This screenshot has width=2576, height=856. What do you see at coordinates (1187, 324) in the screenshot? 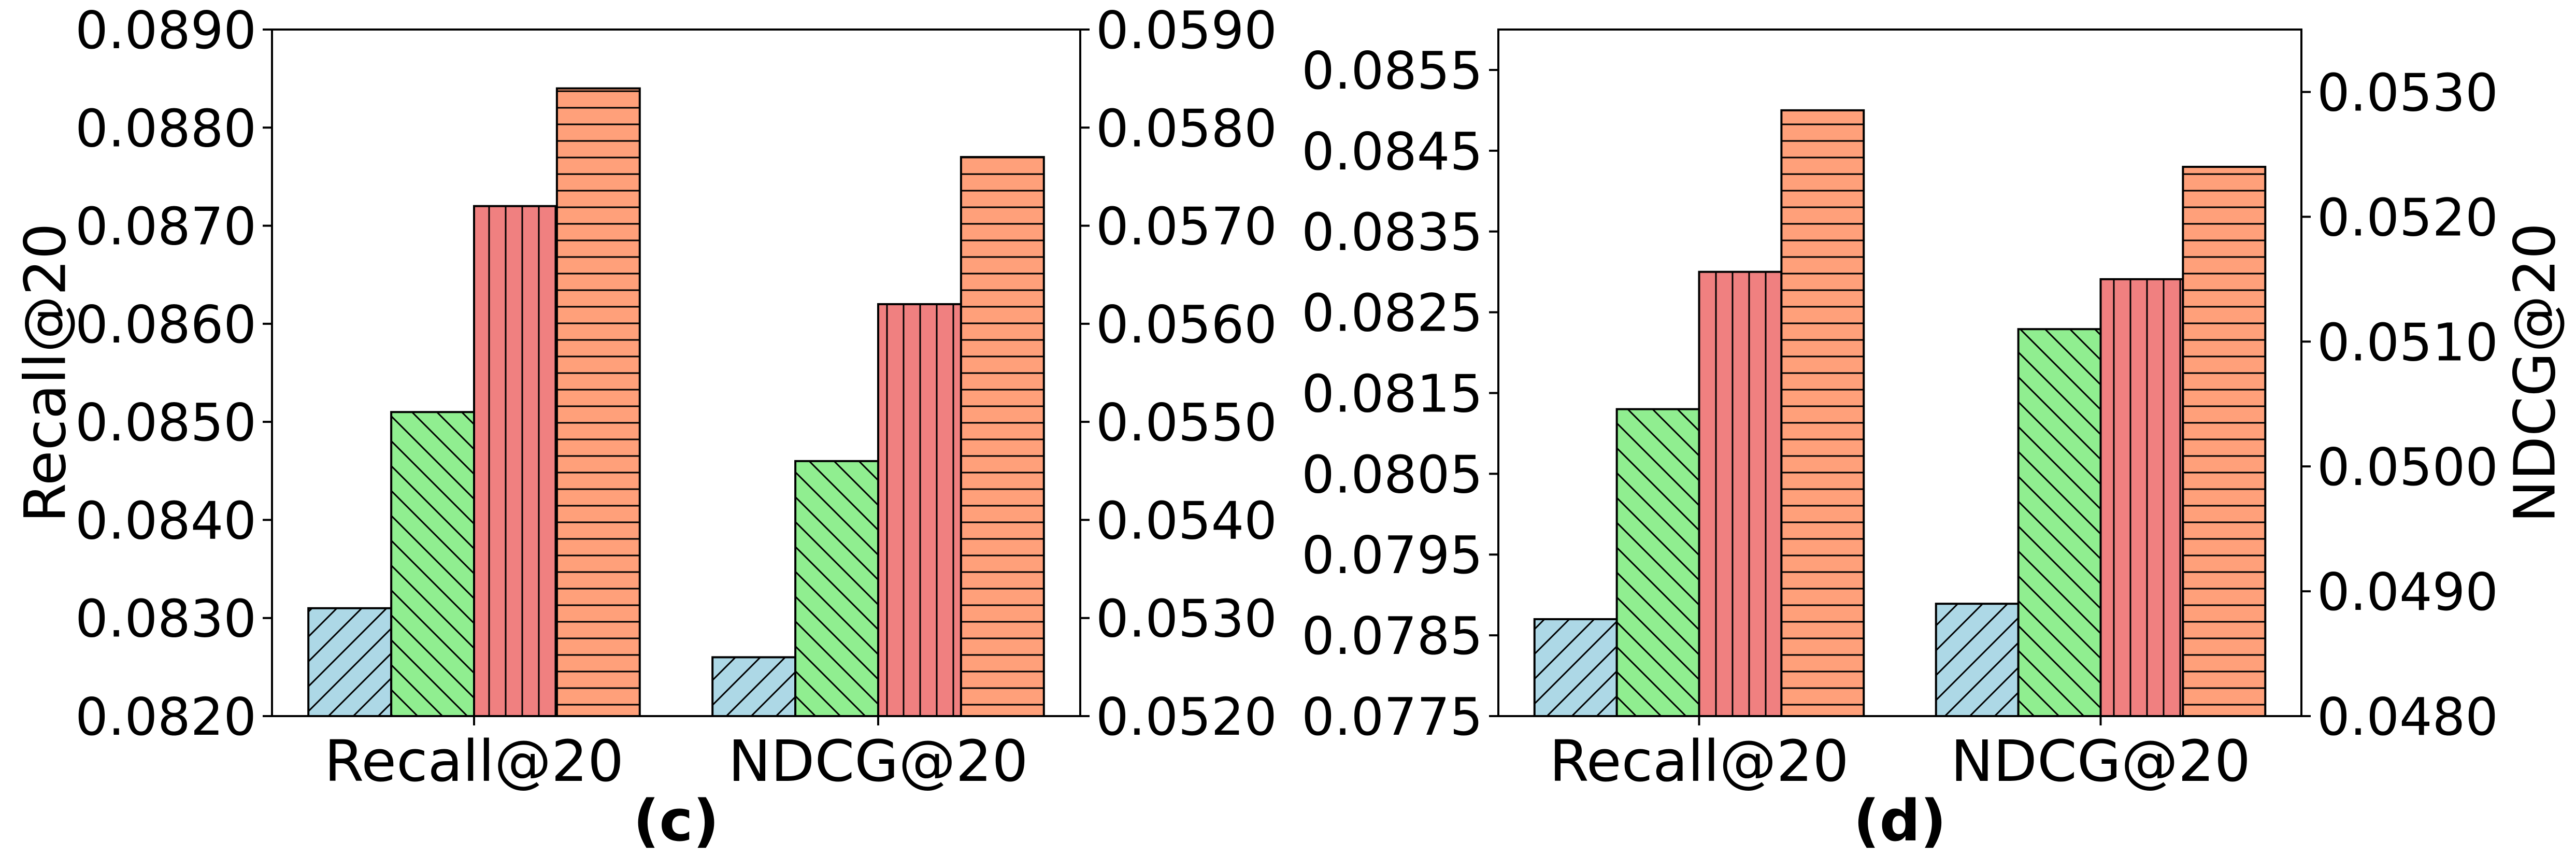
I see `right-y-tick-label: 0.0560` at bounding box center [1187, 324].